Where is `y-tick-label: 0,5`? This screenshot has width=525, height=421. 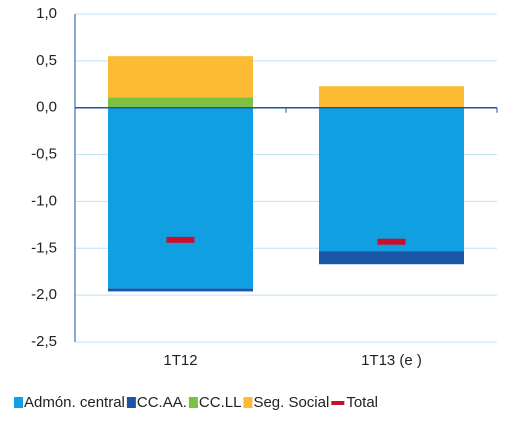 y-tick-label: 0,5 is located at coordinates (46, 60).